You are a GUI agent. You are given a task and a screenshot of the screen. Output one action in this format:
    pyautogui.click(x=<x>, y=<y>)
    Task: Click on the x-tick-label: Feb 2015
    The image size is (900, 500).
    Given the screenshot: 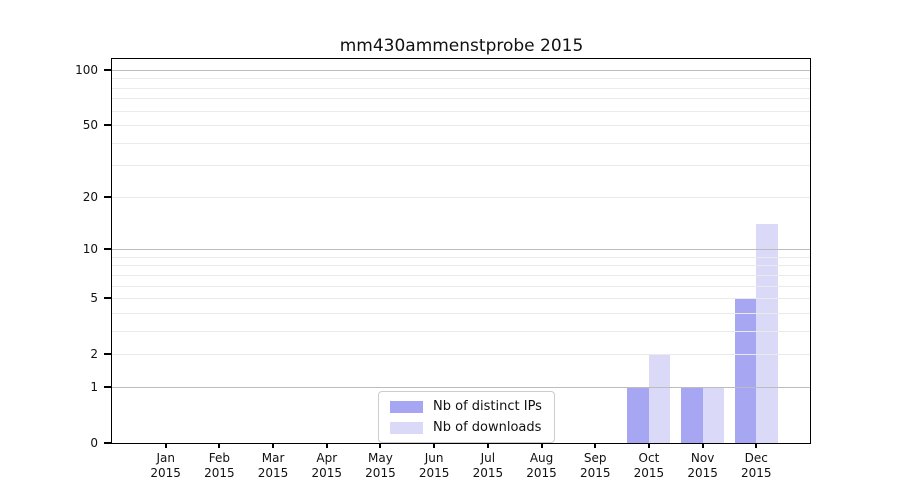 What is the action you would take?
    pyautogui.click(x=219, y=466)
    